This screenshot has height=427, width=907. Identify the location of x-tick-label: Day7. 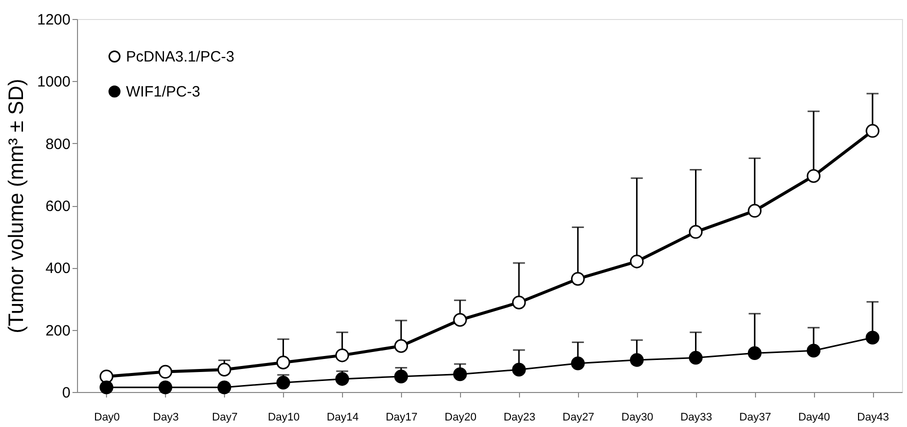
(225, 418).